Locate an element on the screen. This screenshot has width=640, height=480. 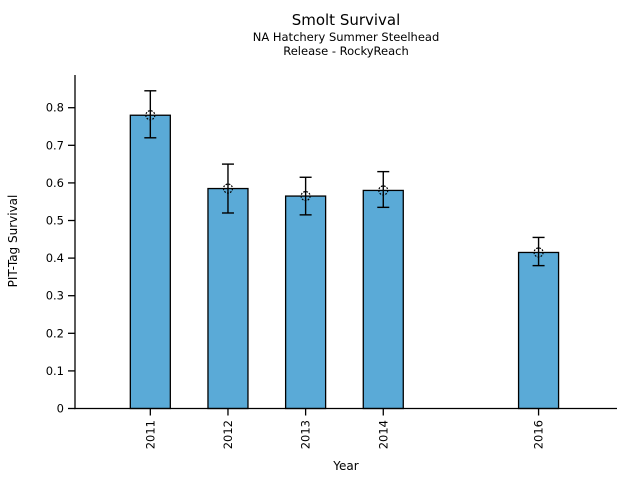
y-tick-label-0.4: 0.4 is located at coordinates (55, 258).